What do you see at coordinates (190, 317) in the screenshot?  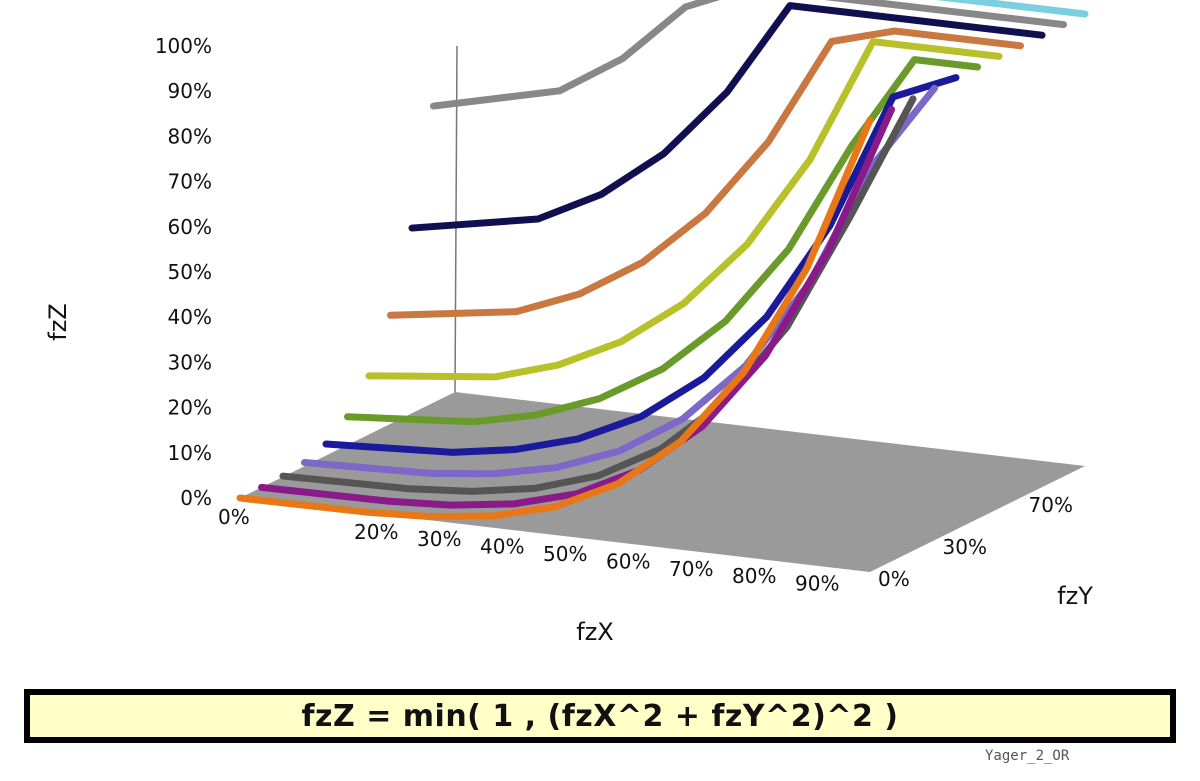 I see `z-tick-label: 40%` at bounding box center [190, 317].